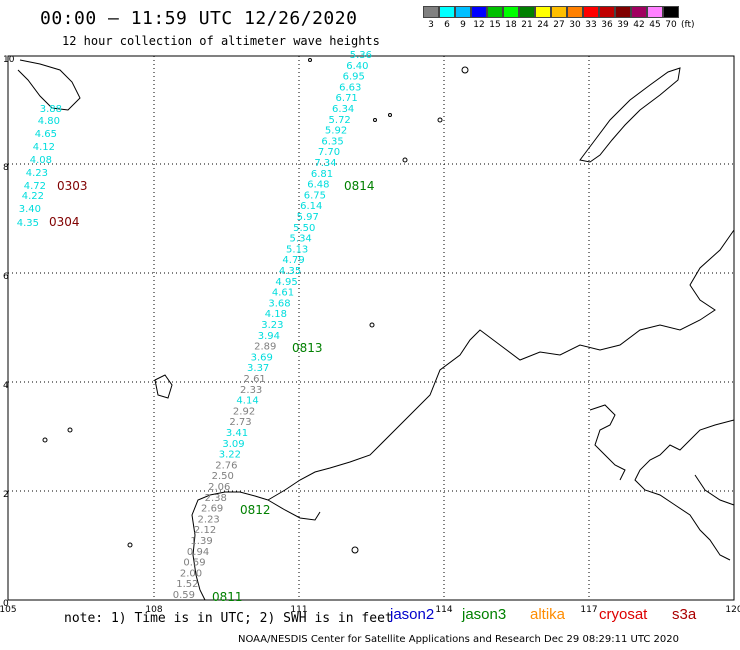 The image size is (740, 650). I want to click on x-tick-label: 117, so click(588, 610).